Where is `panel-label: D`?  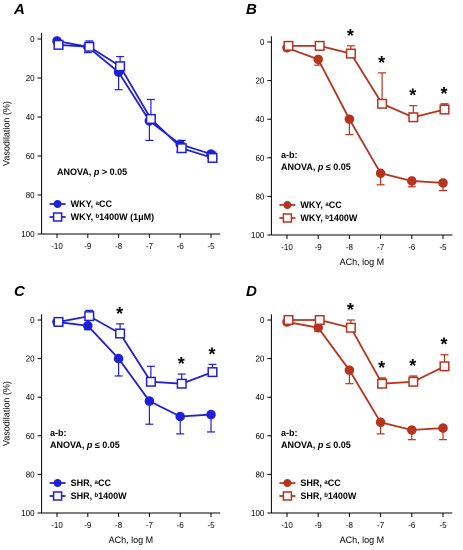
panel-label: D is located at coordinates (251, 291).